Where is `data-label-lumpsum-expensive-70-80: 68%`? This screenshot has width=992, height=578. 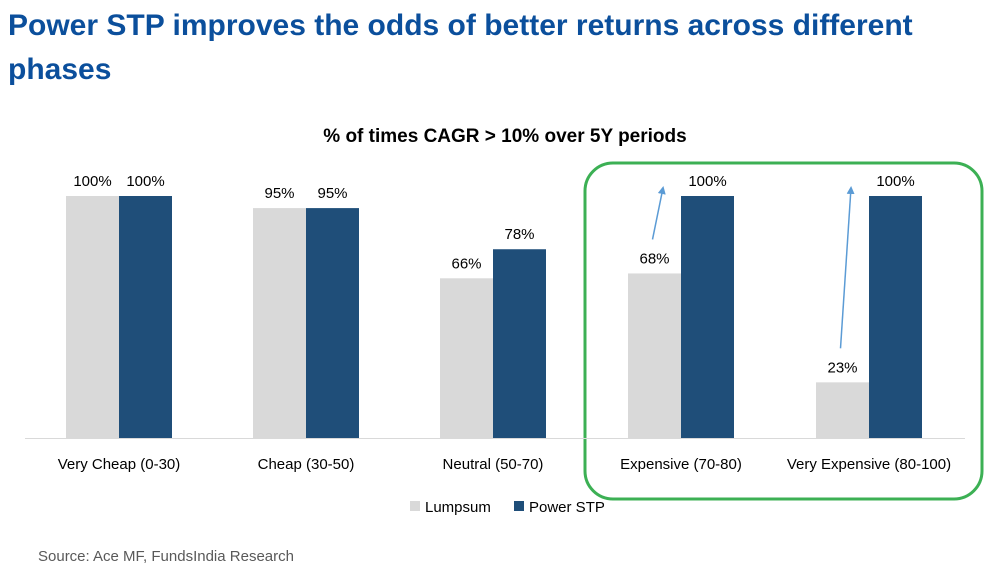
data-label-lumpsum-expensive-70-80: 68% is located at coordinates (654, 258).